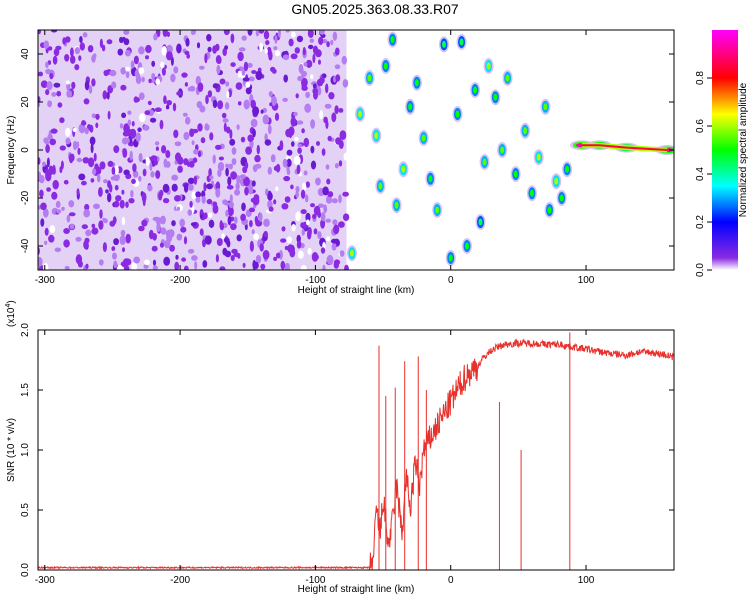 This screenshot has width=750, height=600. Describe the element at coordinates (356, 290) in the screenshot. I see `spectrogram-x-label: Height of straight line (km)` at that location.